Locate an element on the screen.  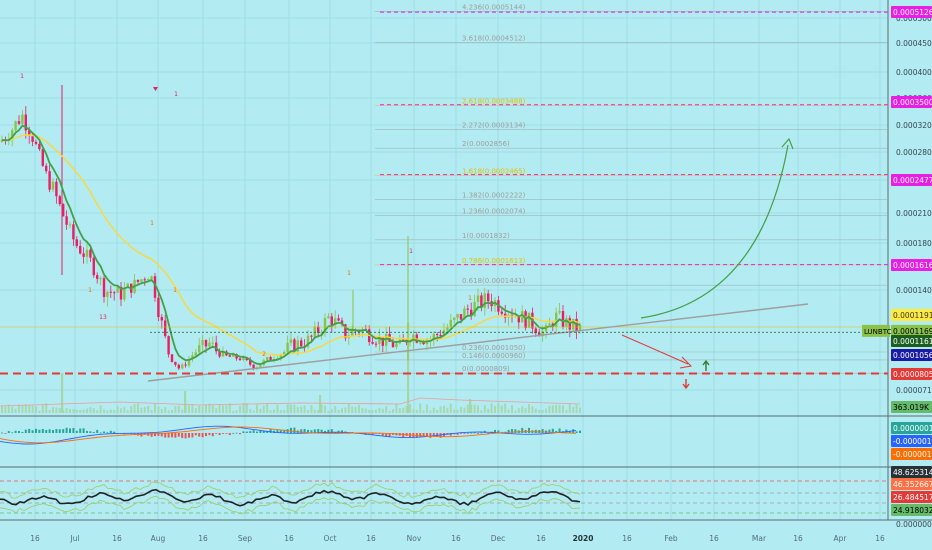
rsi-badge: 24.9180328 is located at coordinates (912, 510).